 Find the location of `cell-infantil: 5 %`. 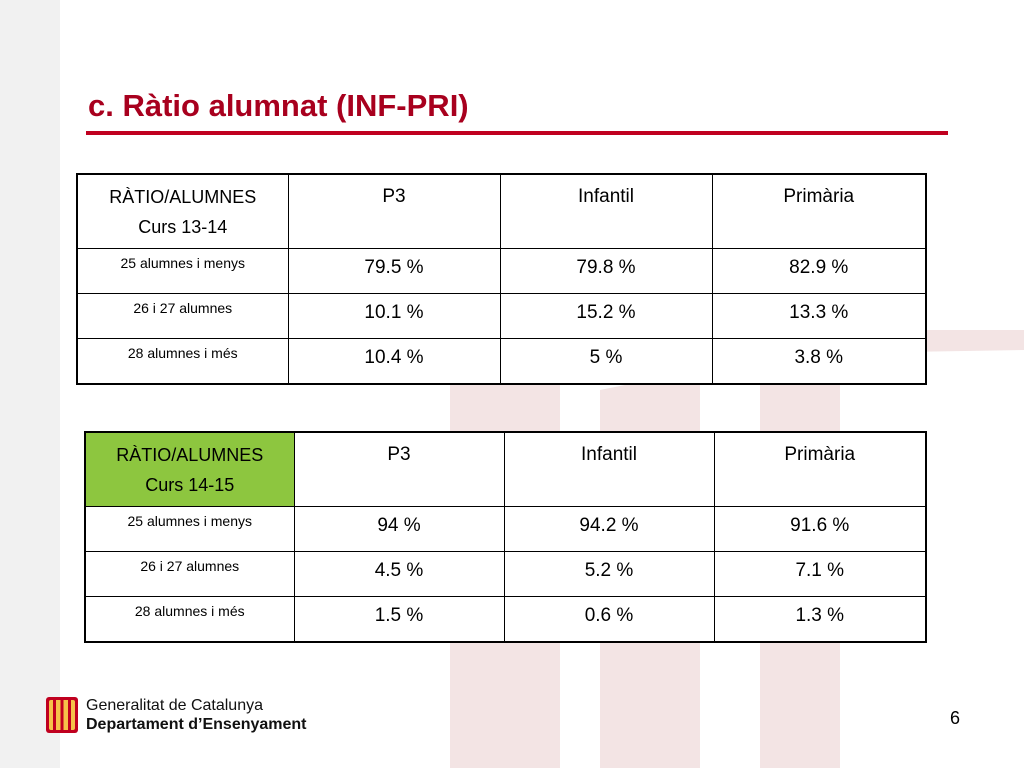

cell-infantil: 5 % is located at coordinates (606, 361).